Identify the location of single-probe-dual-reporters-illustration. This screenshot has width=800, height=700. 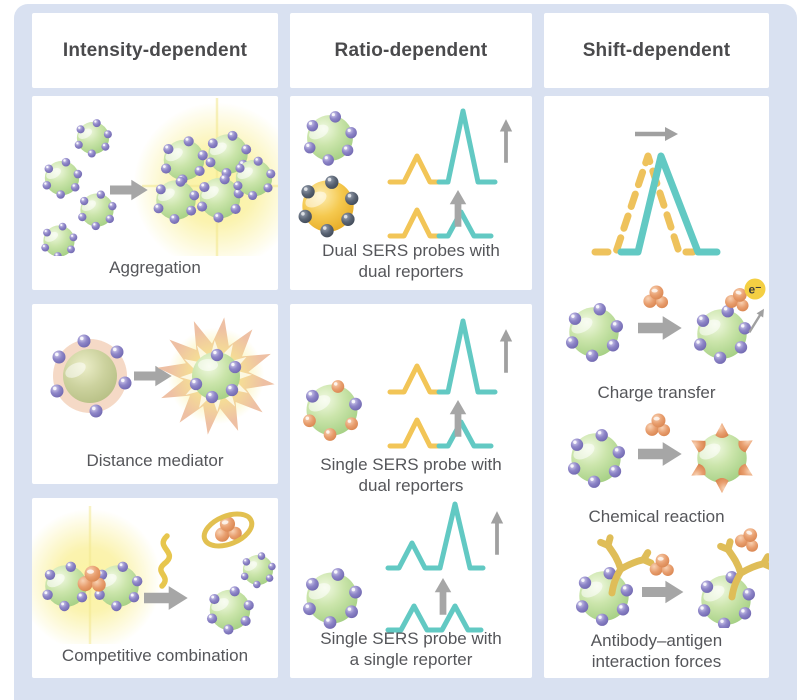
(401, 383).